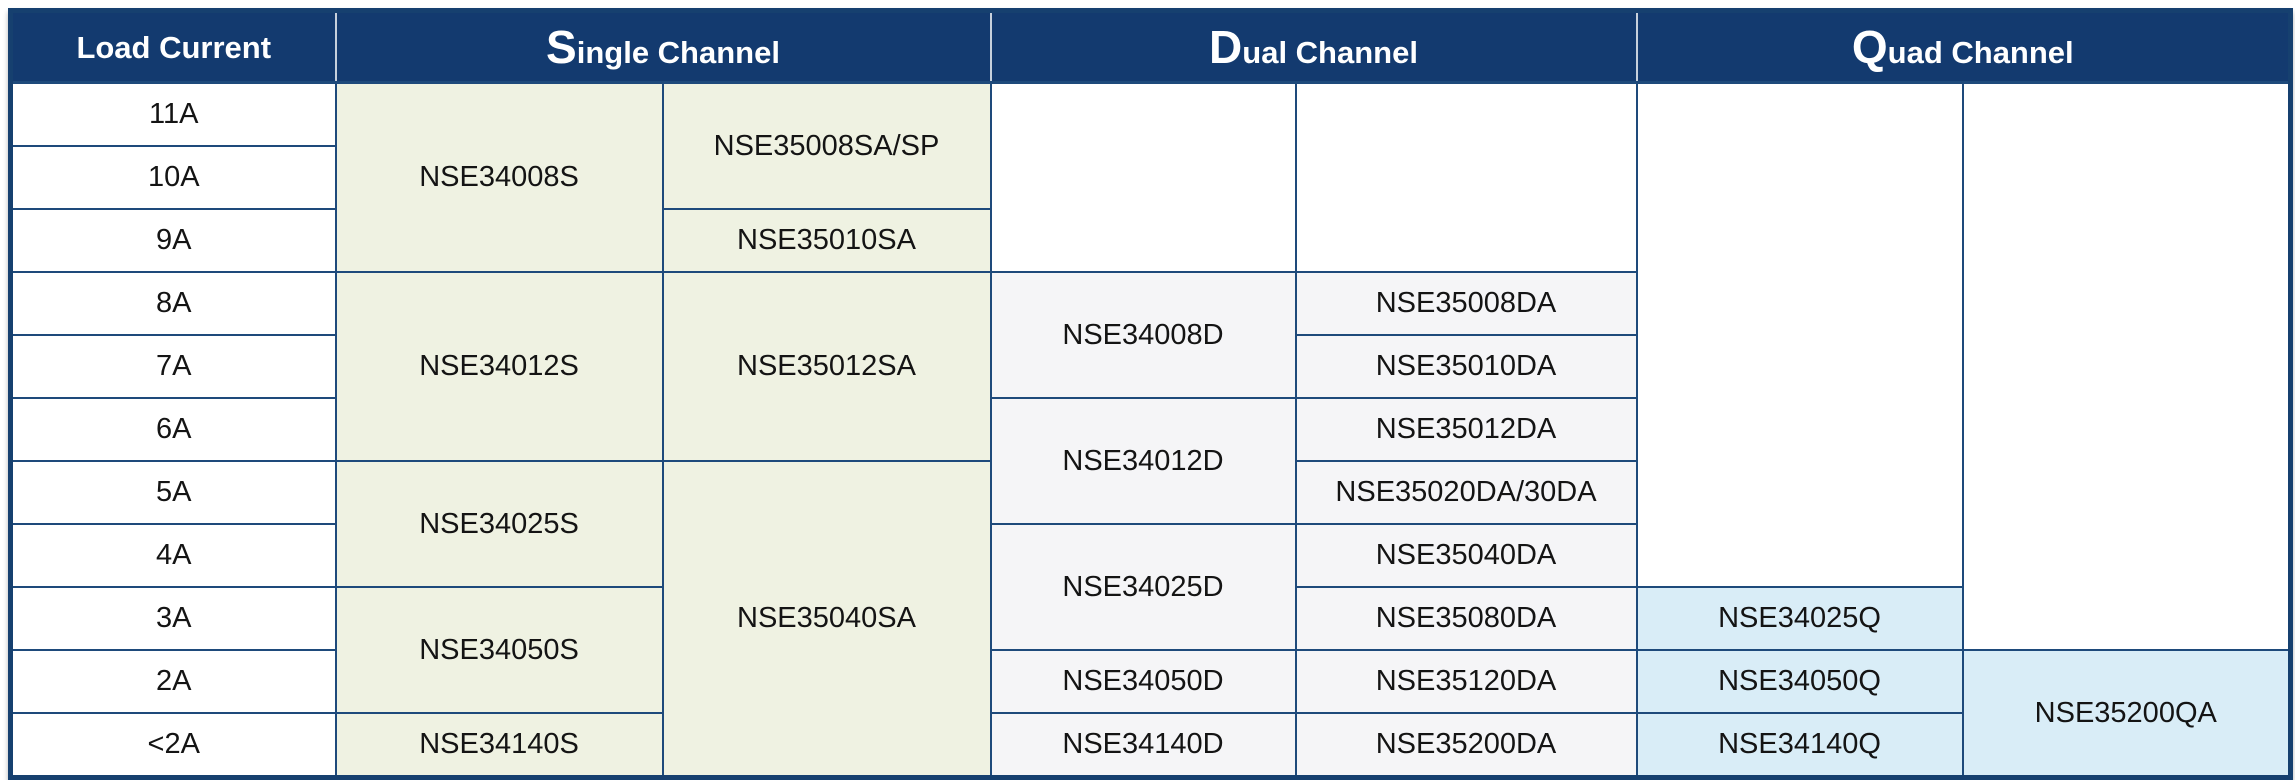 This screenshot has width=2295, height=780. Describe the element at coordinates (826, 366) in the screenshot. I see `part-cell: NSE35012SA` at that location.